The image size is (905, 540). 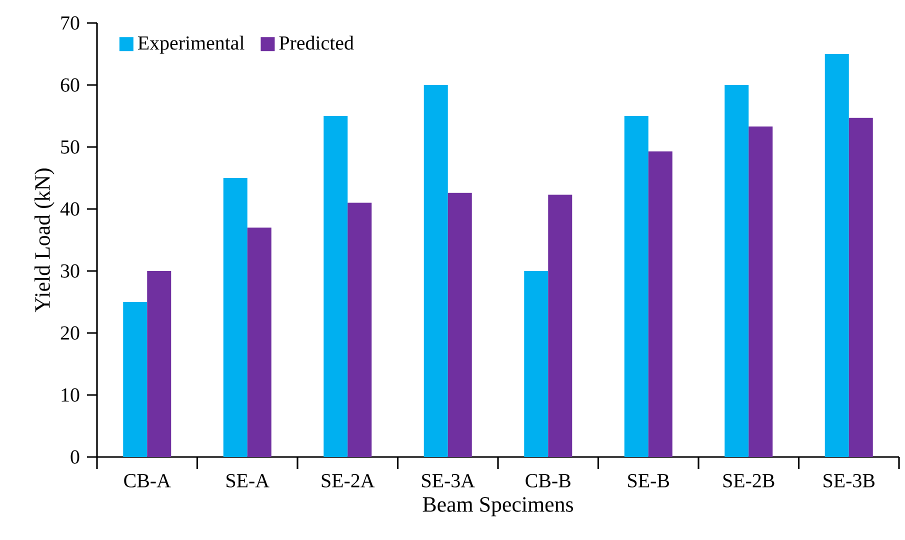 I want to click on y-tick-label: 10, so click(x=71, y=395).